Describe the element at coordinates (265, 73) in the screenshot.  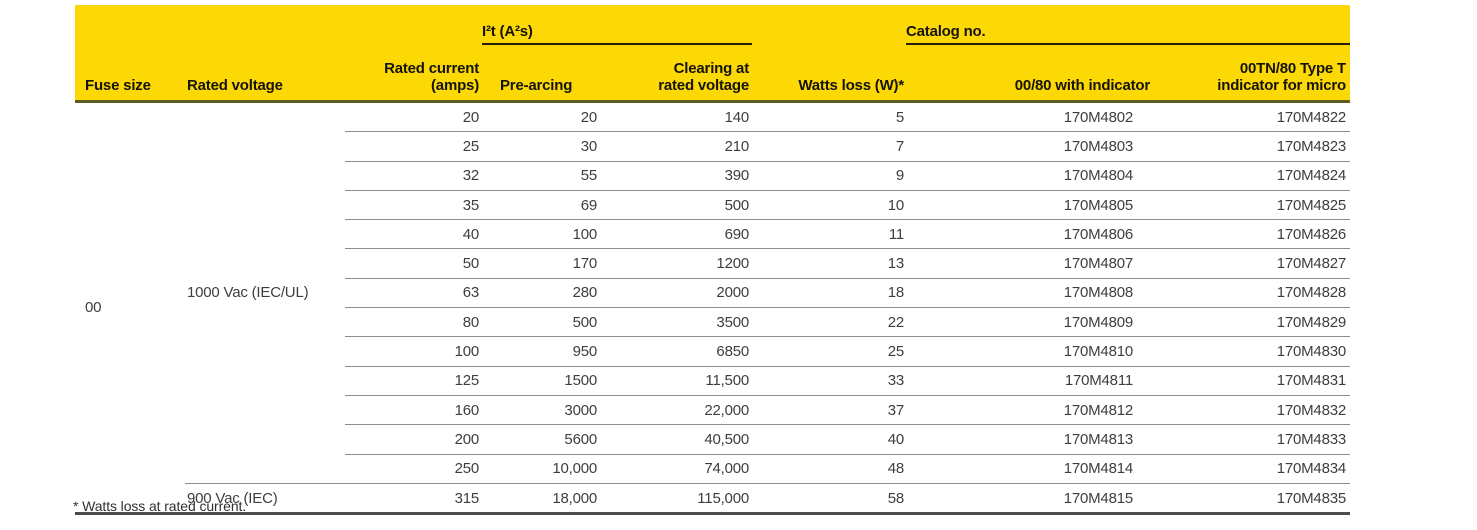
I see `col-header-rated-voltage: Rated voltage` at that location.